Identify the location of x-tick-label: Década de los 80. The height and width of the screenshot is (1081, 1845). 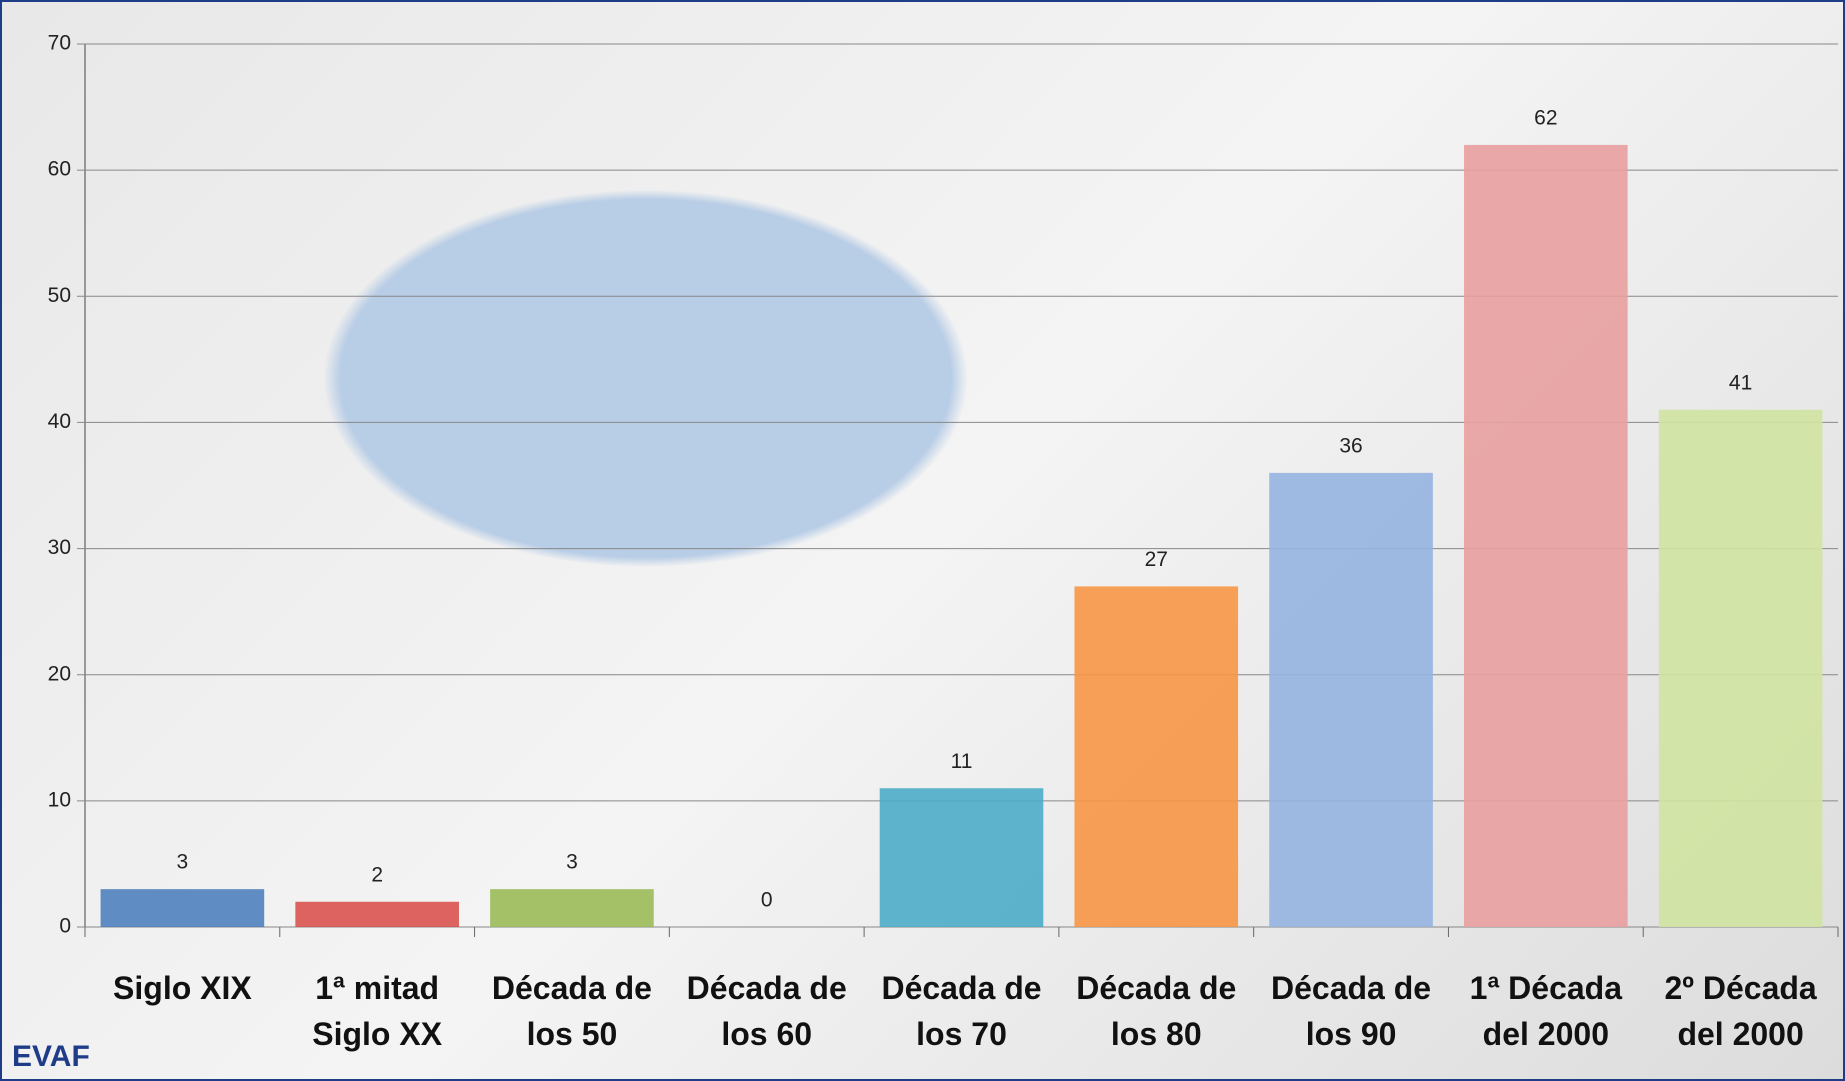
(1156, 1011).